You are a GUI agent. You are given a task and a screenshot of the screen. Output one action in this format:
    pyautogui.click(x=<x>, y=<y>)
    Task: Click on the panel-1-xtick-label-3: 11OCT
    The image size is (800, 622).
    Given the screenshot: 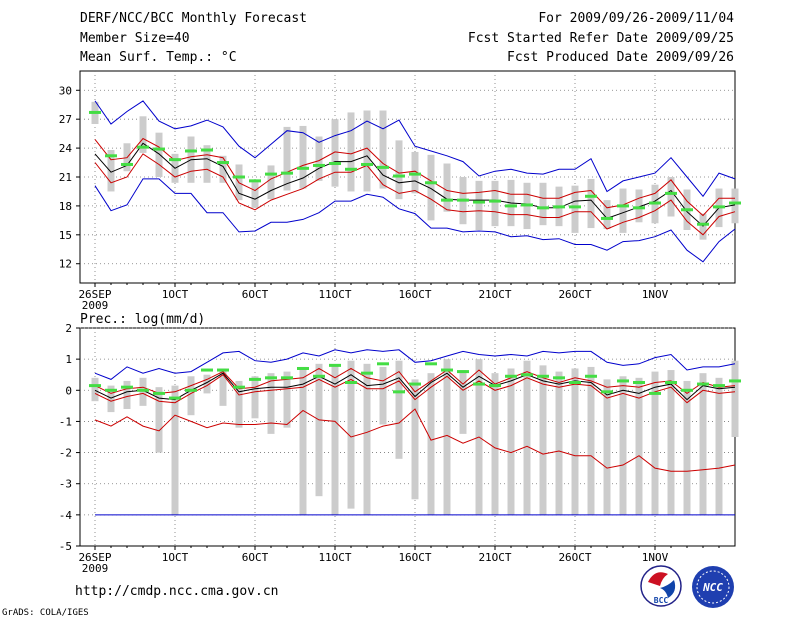 What is the action you would take?
    pyautogui.click(x=334, y=557)
    